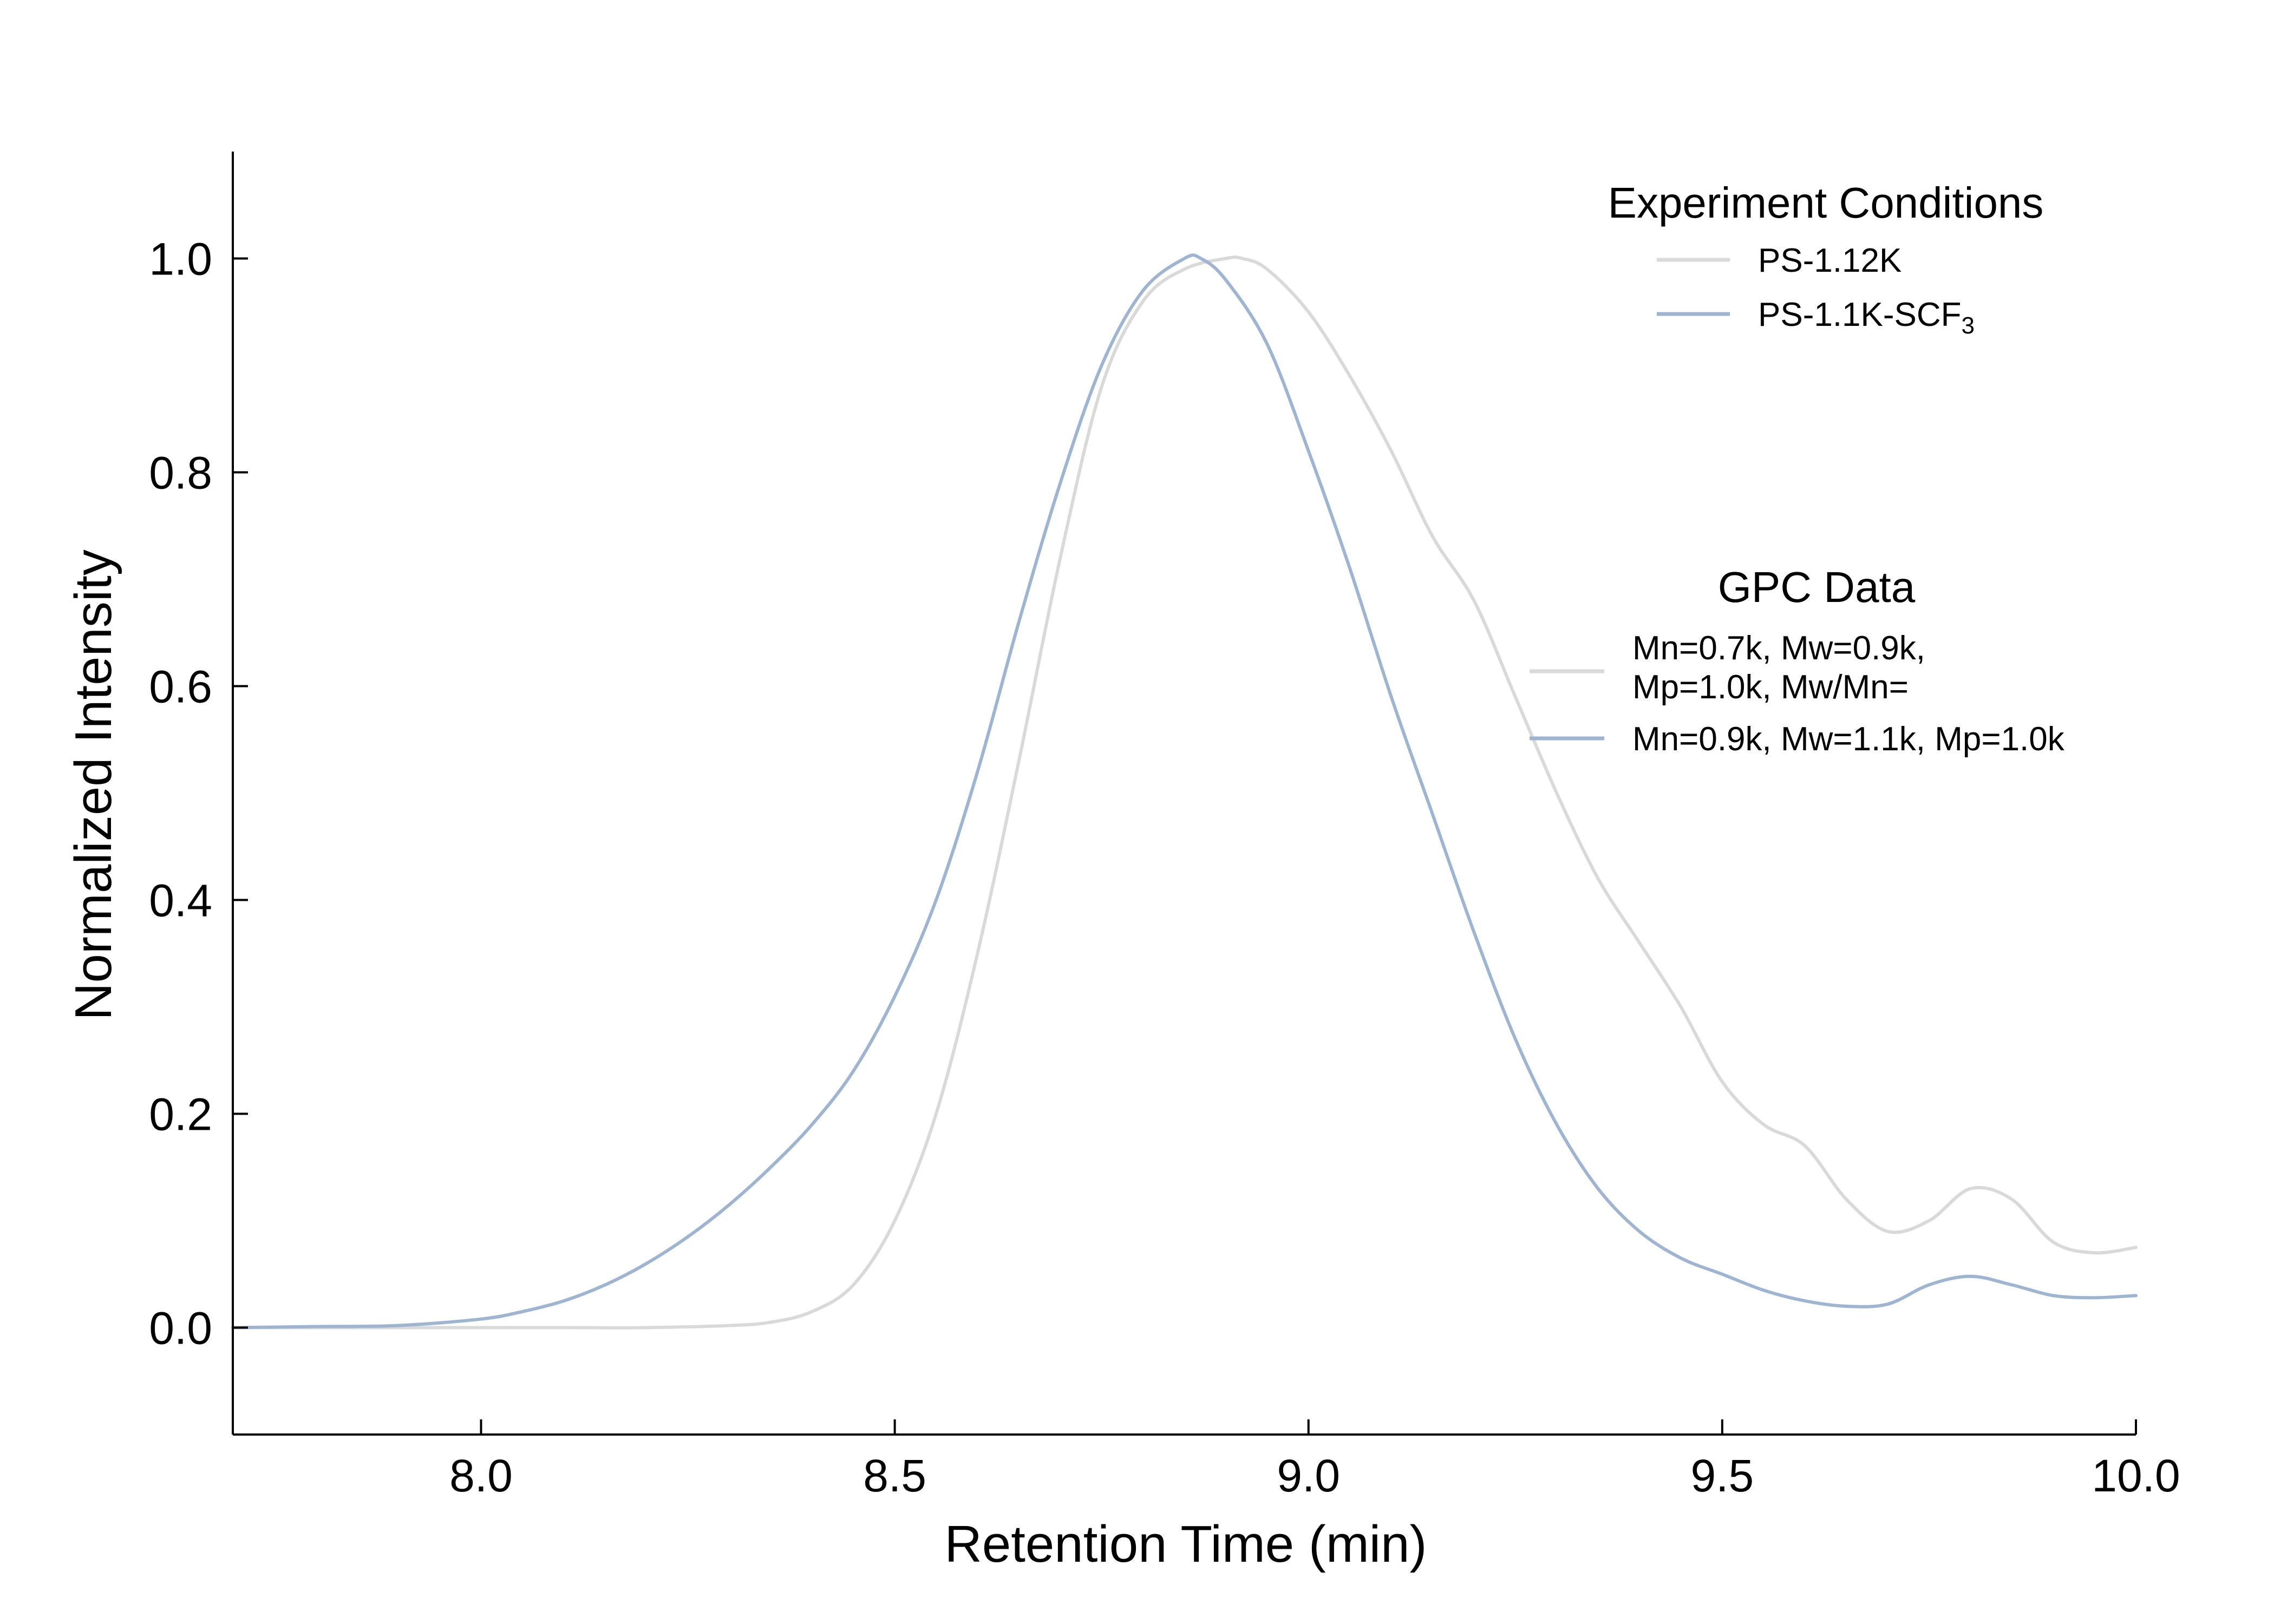  Describe the element at coordinates (181, 900) in the screenshot. I see `y-tick-label: 0.4` at that location.